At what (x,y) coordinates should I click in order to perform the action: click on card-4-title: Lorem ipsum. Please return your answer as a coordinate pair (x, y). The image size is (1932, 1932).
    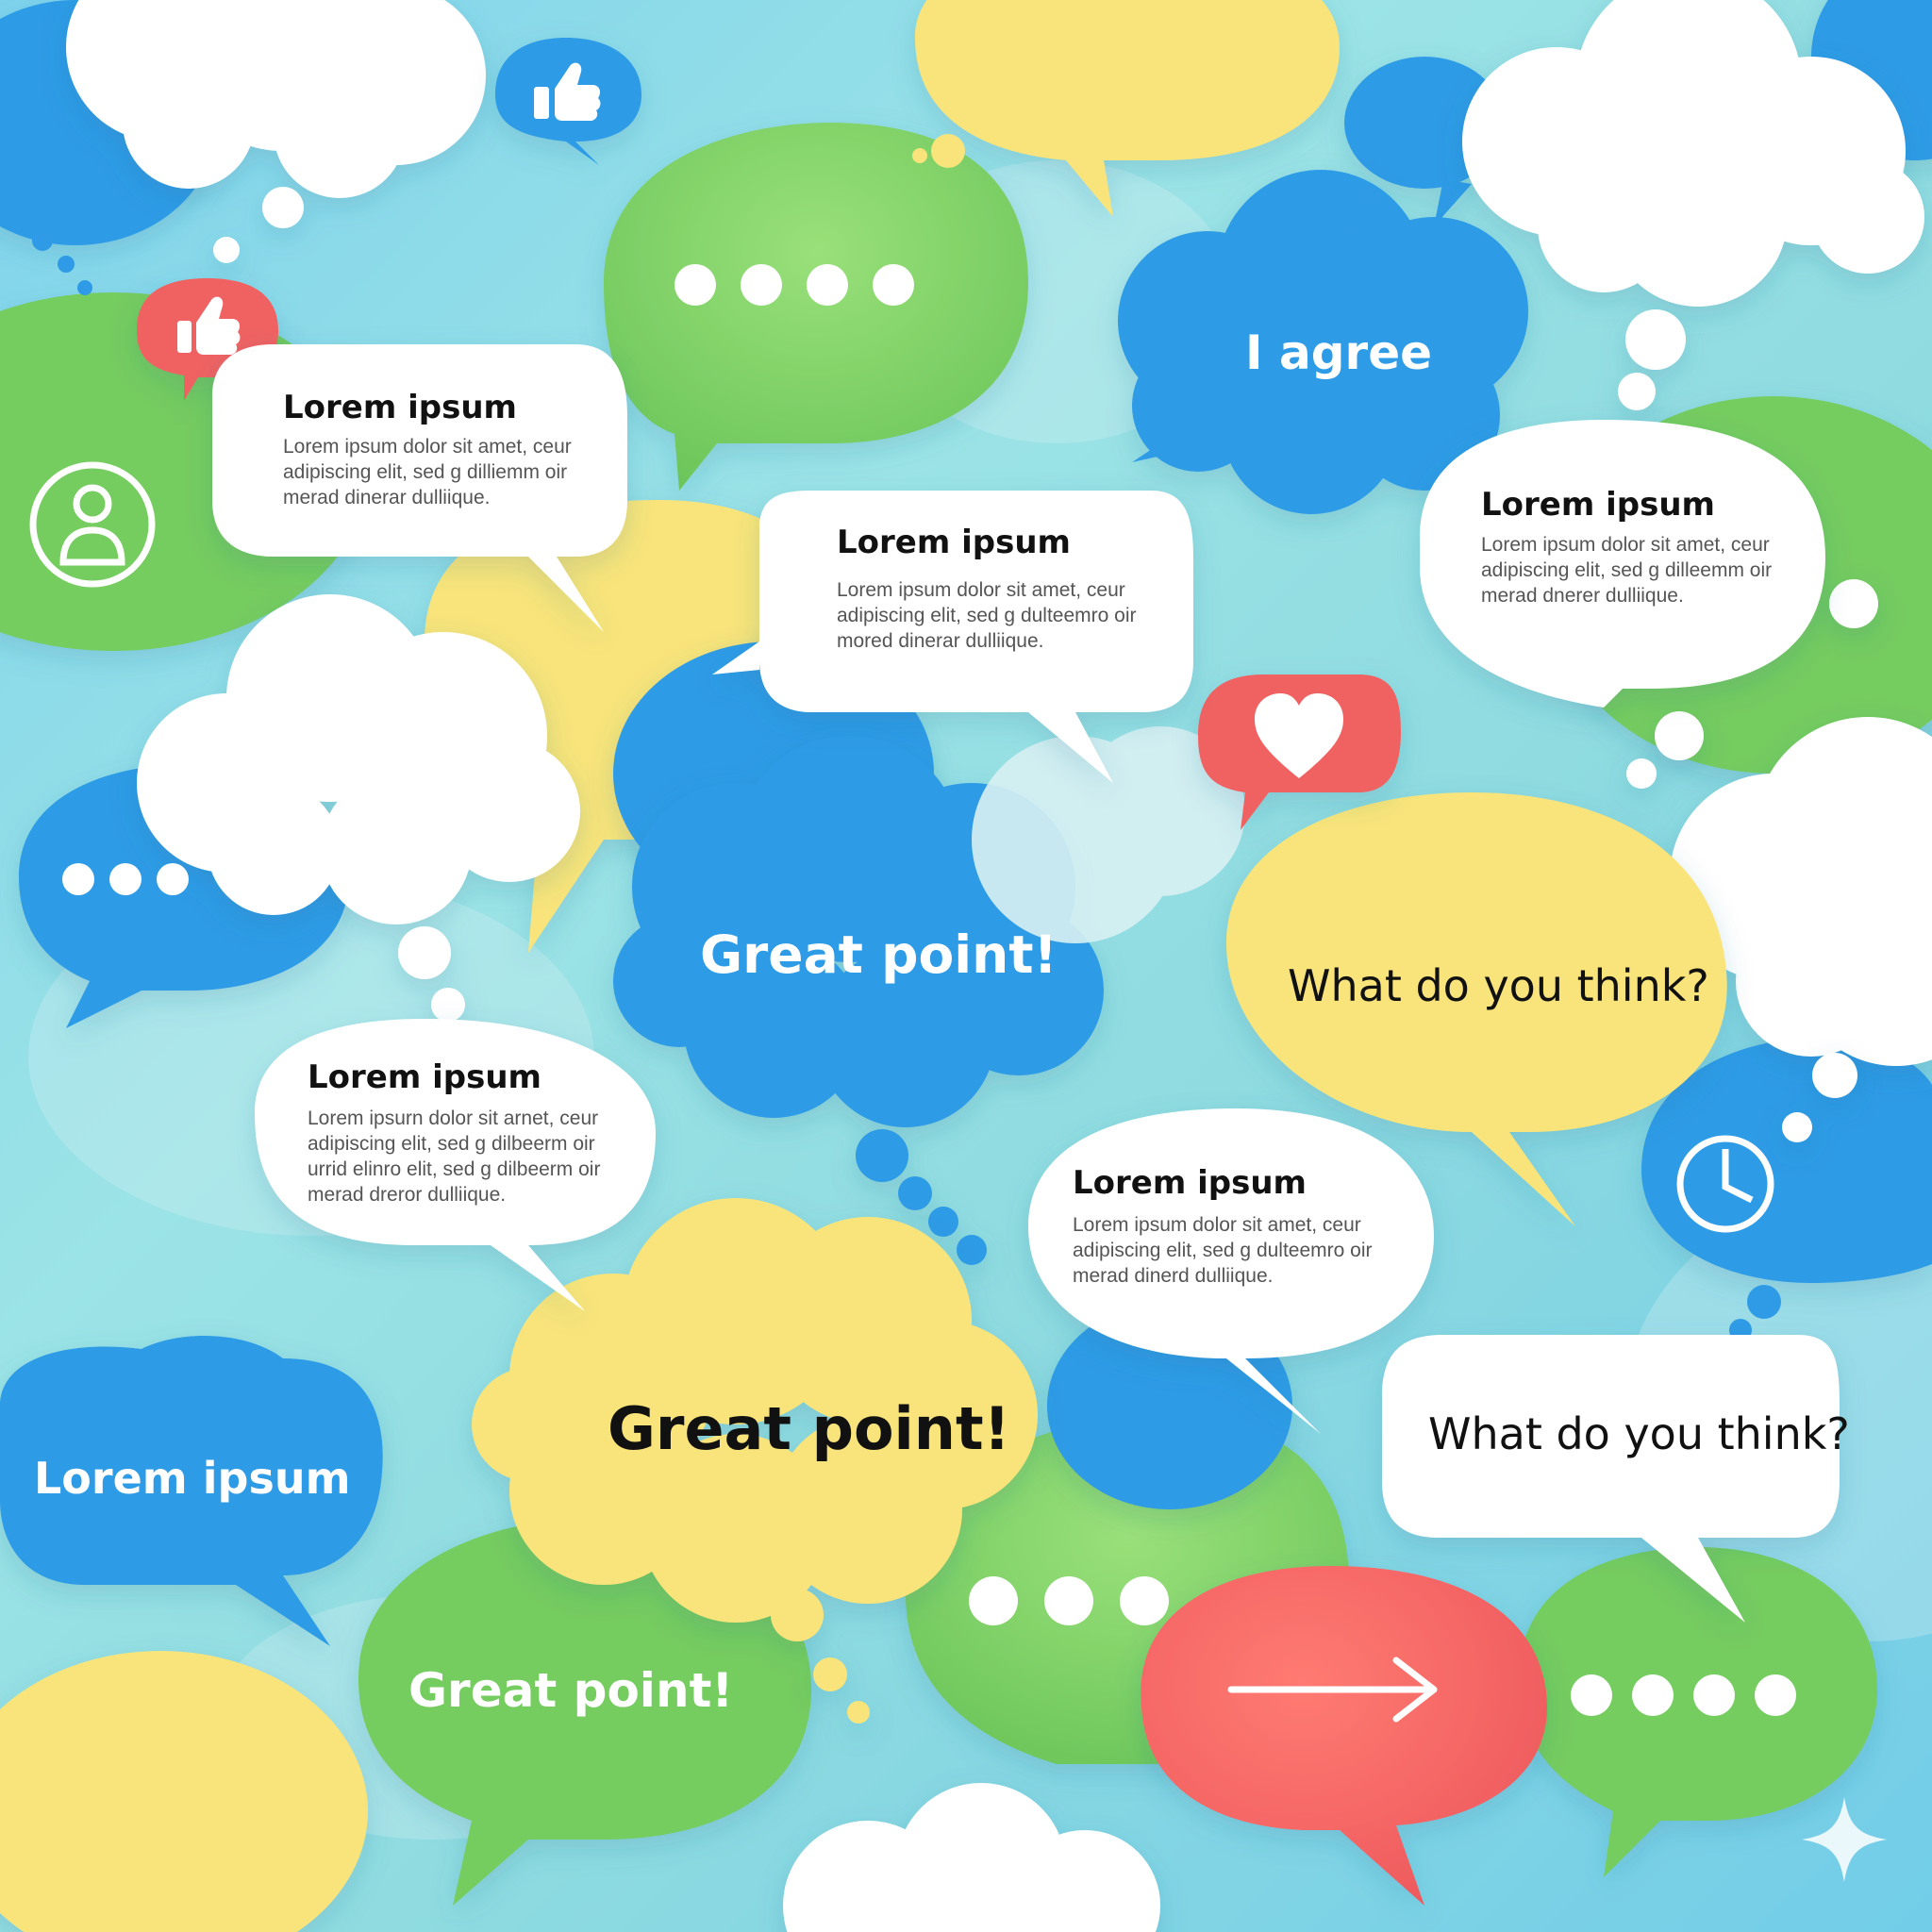
    Looking at the image, I should click on (424, 1077).